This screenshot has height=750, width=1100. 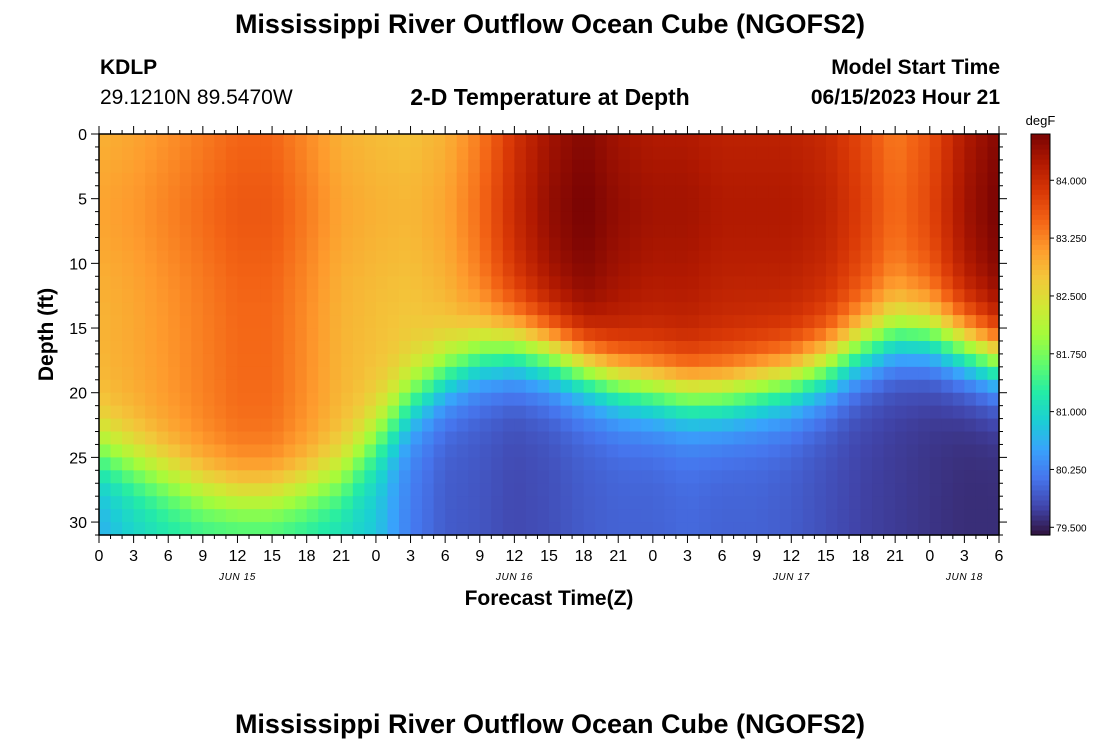 I want to click on x-tick-label: 0, so click(x=375, y=556).